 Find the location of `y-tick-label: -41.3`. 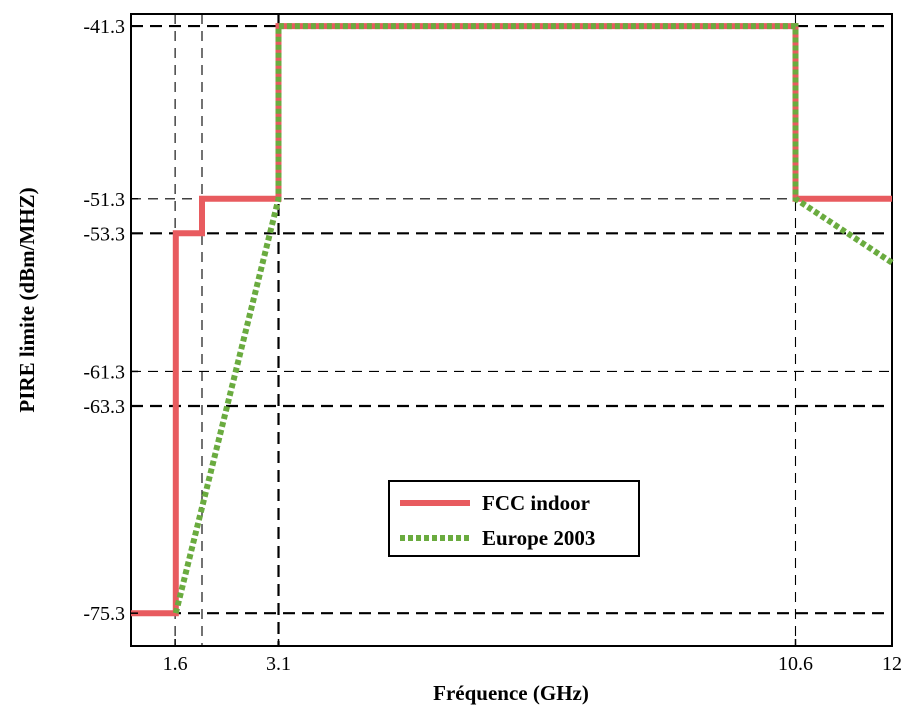

y-tick-label: -41.3 is located at coordinates (104, 27).